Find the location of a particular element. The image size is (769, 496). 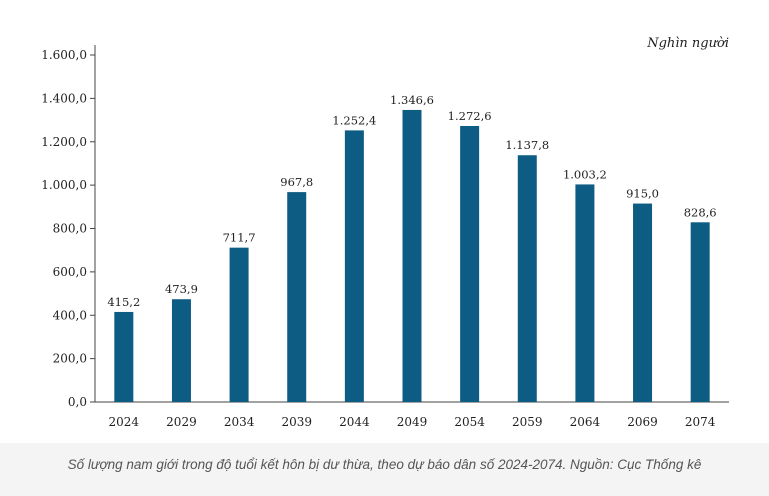

data-label-2029: 473,9 is located at coordinates (181, 289).